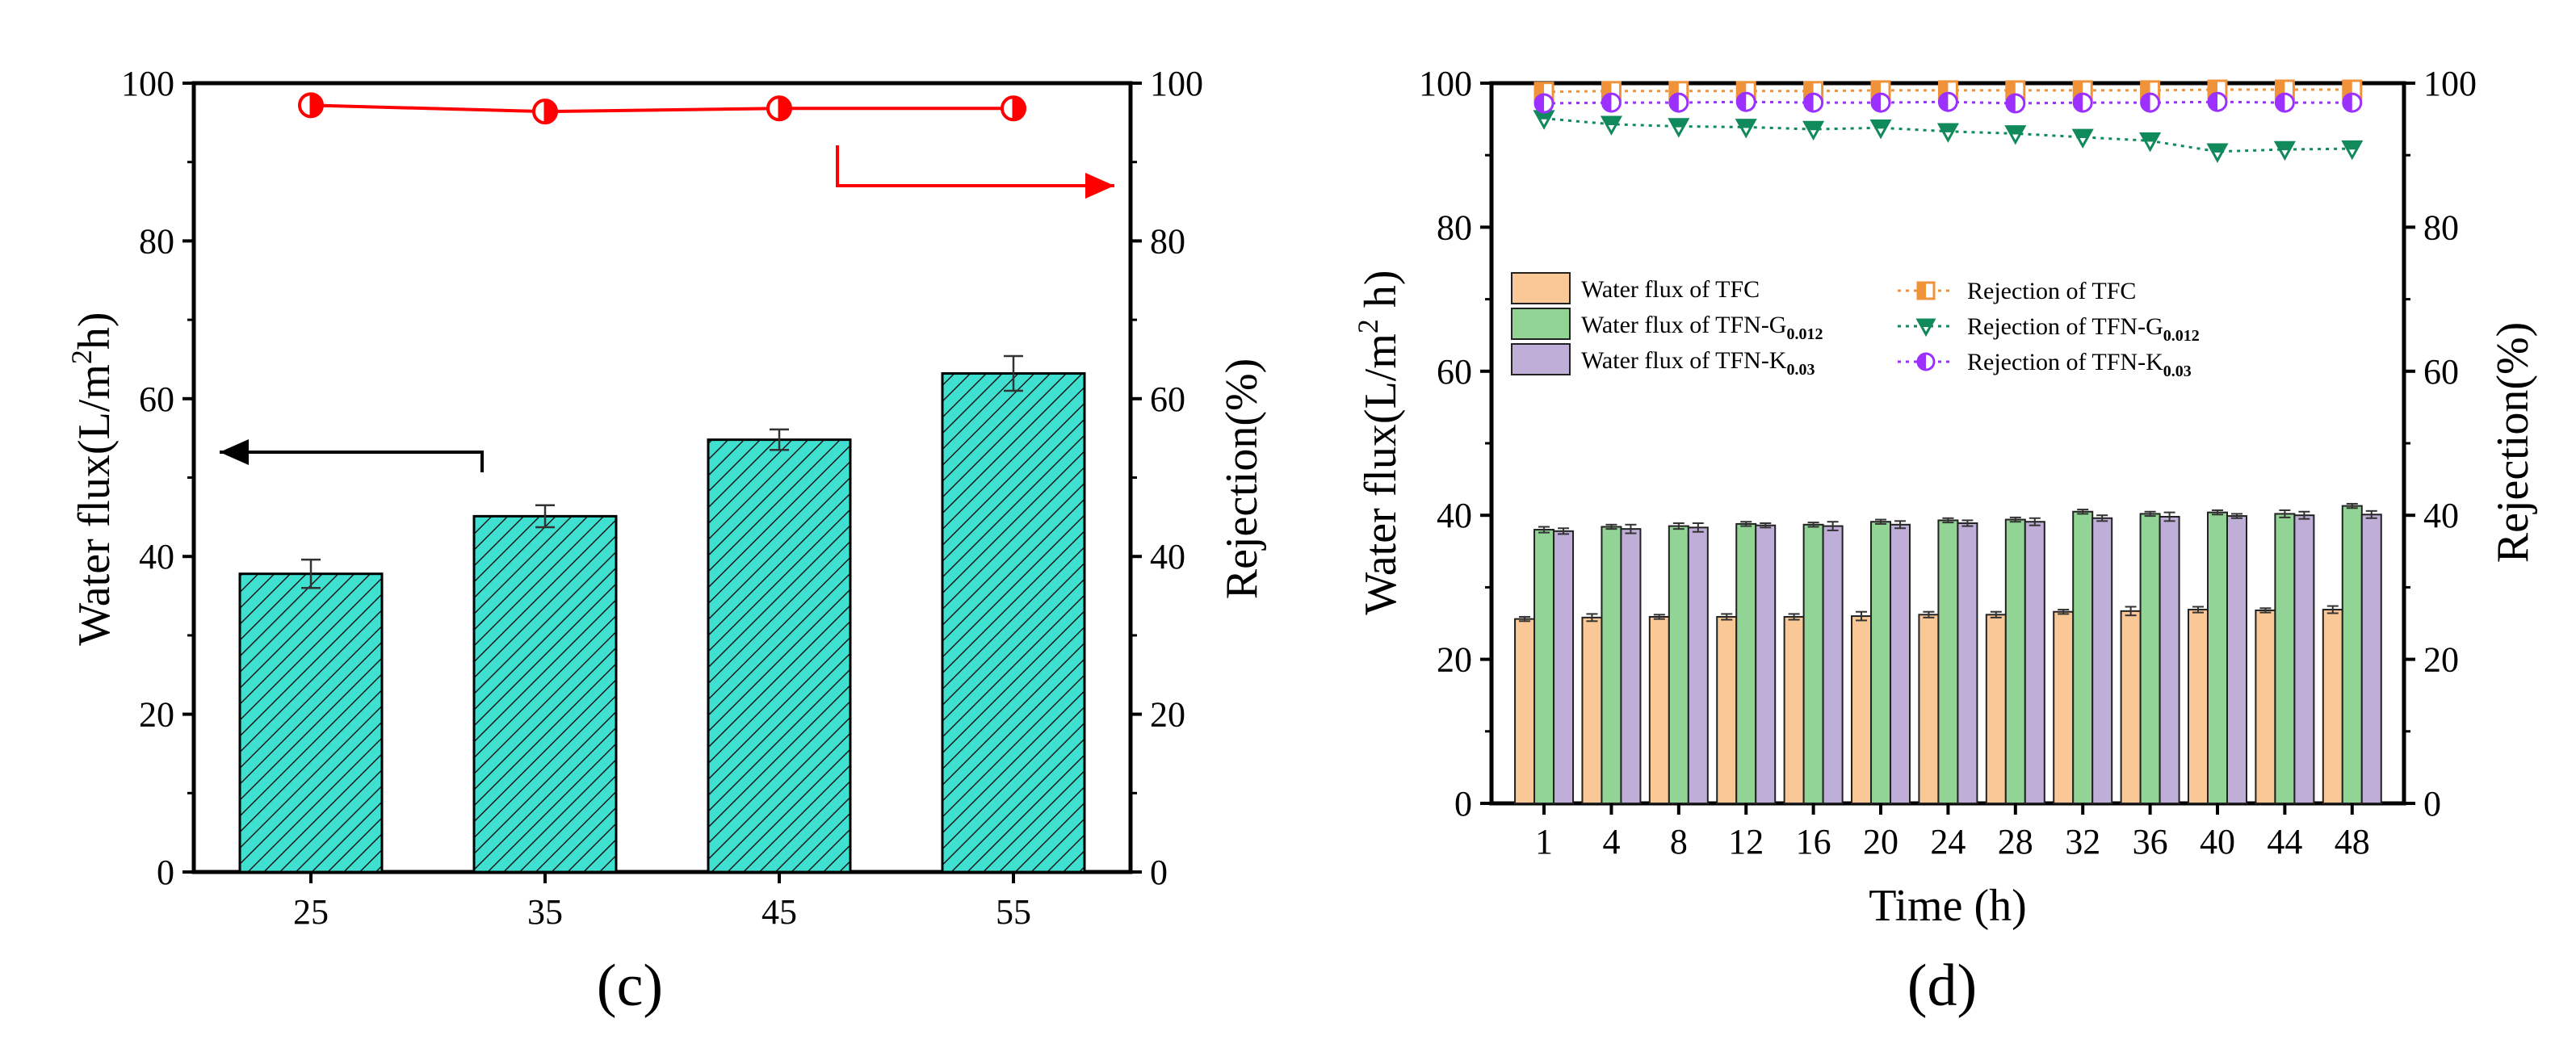  Describe the element at coordinates (2079, 364) in the screenshot. I see `legend-label: Rejection of TFN-K0.03` at that location.